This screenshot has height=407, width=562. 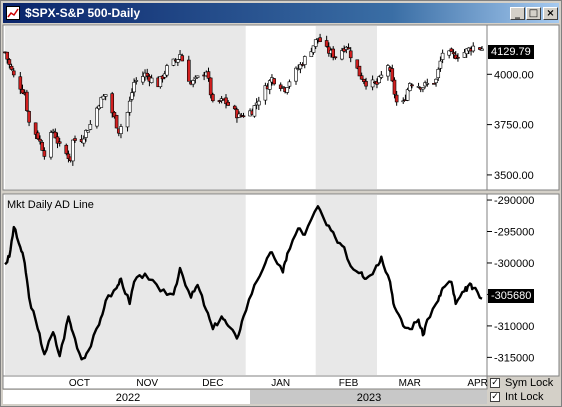 What do you see at coordinates (550, 13) in the screenshot?
I see `close-button: ×` at bounding box center [550, 13].